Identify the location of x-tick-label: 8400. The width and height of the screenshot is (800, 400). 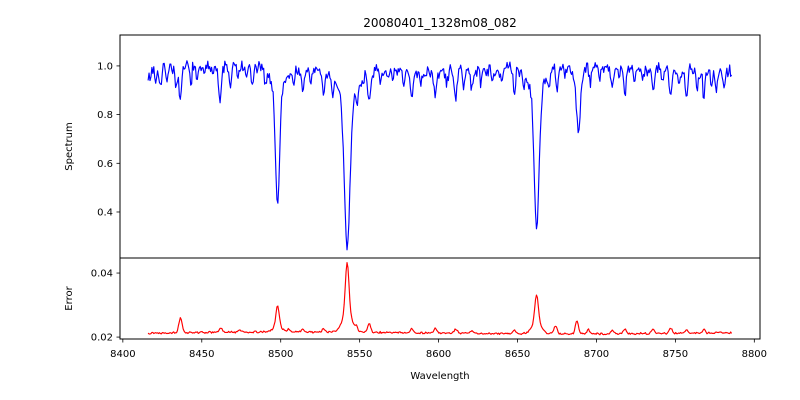
(122, 354).